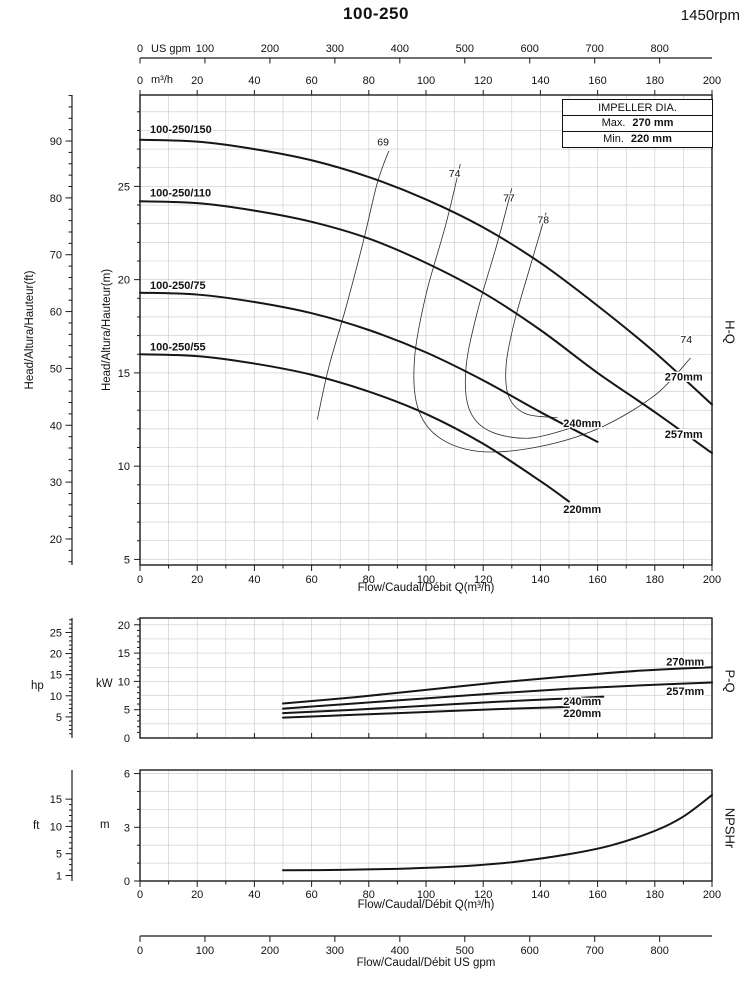  I want to click on hq-curve-240mm, so click(369, 367).